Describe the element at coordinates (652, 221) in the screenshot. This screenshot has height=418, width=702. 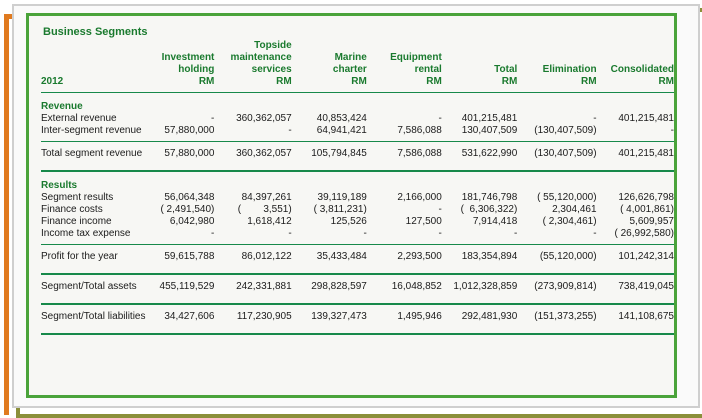
I see `value-cell: 5,609,957` at that location.